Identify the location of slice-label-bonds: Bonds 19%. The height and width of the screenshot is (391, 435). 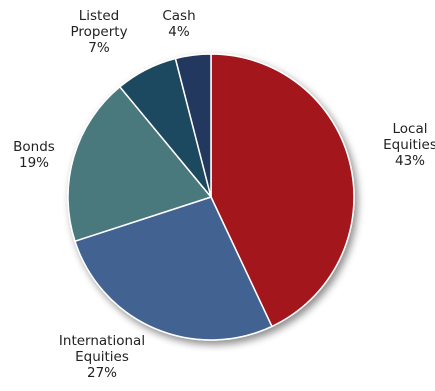
(34, 155).